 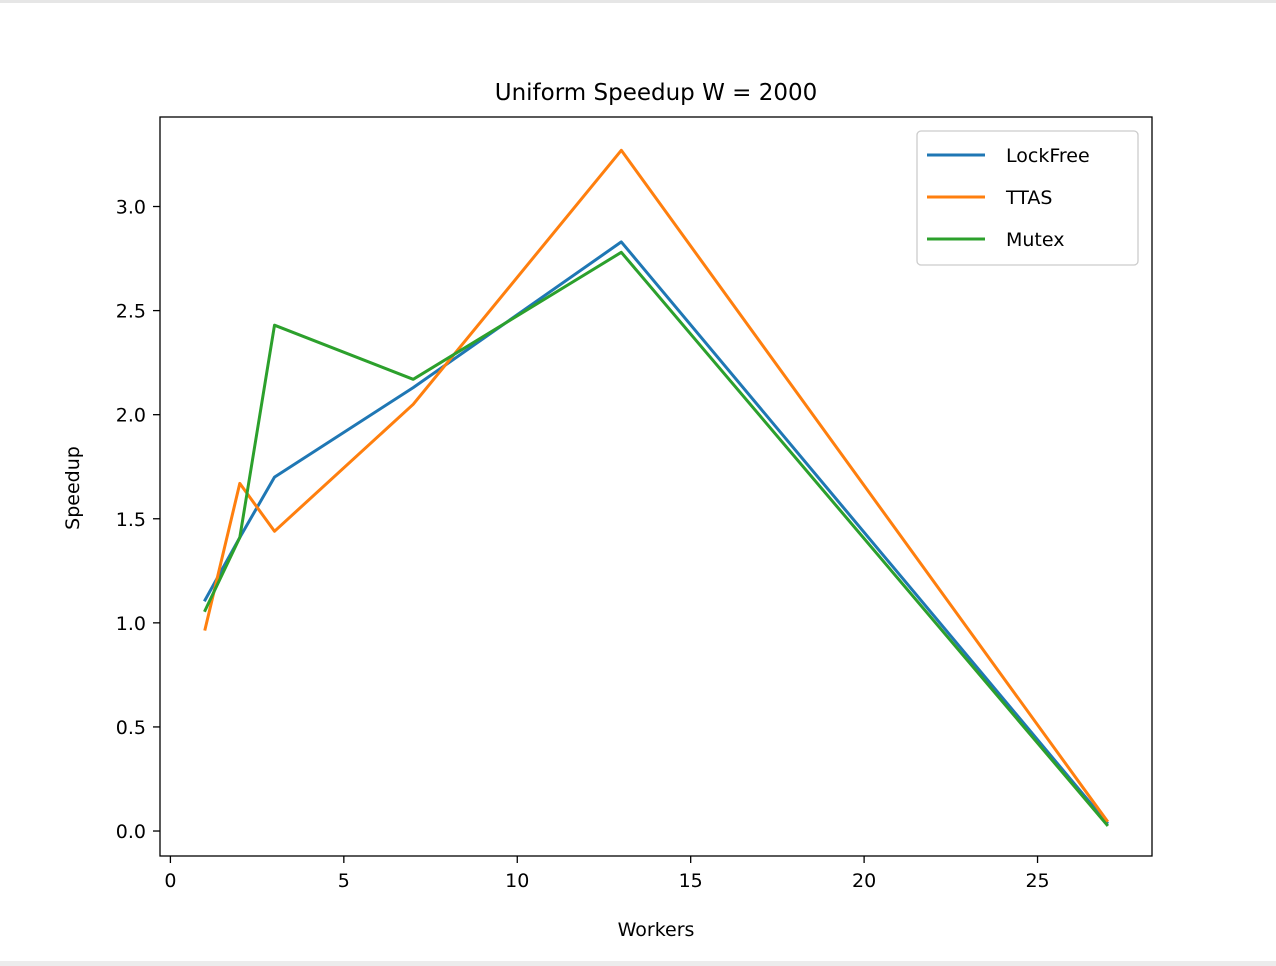 What do you see at coordinates (656, 930) in the screenshot?
I see `x-axis-label: Workers` at bounding box center [656, 930].